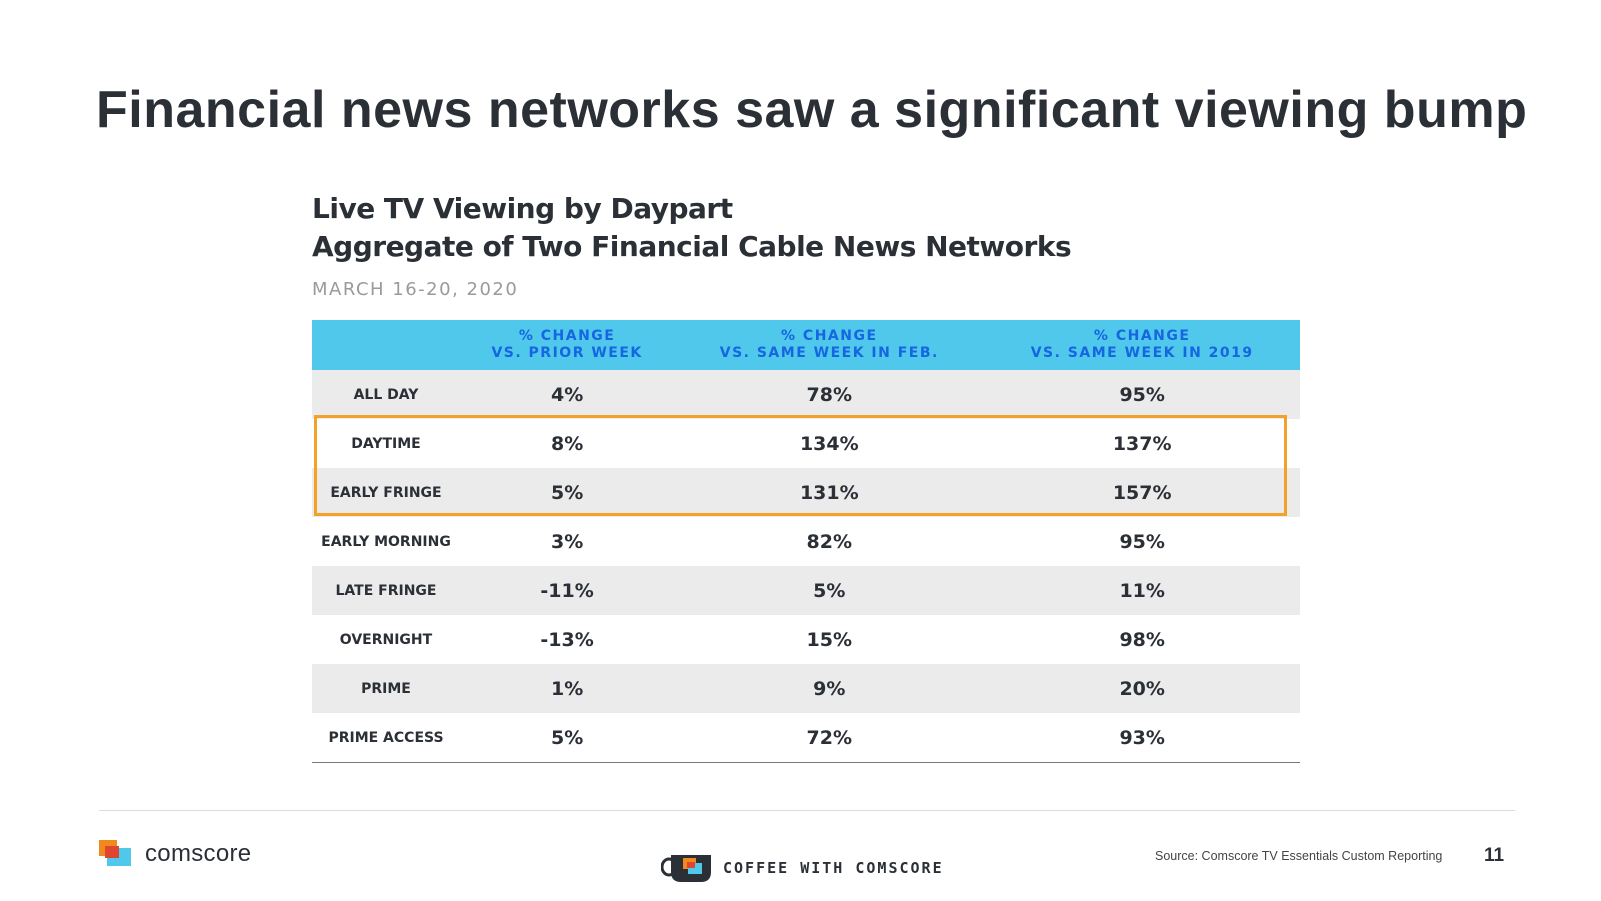 The width and height of the screenshot is (1601, 901). What do you see at coordinates (386, 345) in the screenshot?
I see `header-empty-cell` at bounding box center [386, 345].